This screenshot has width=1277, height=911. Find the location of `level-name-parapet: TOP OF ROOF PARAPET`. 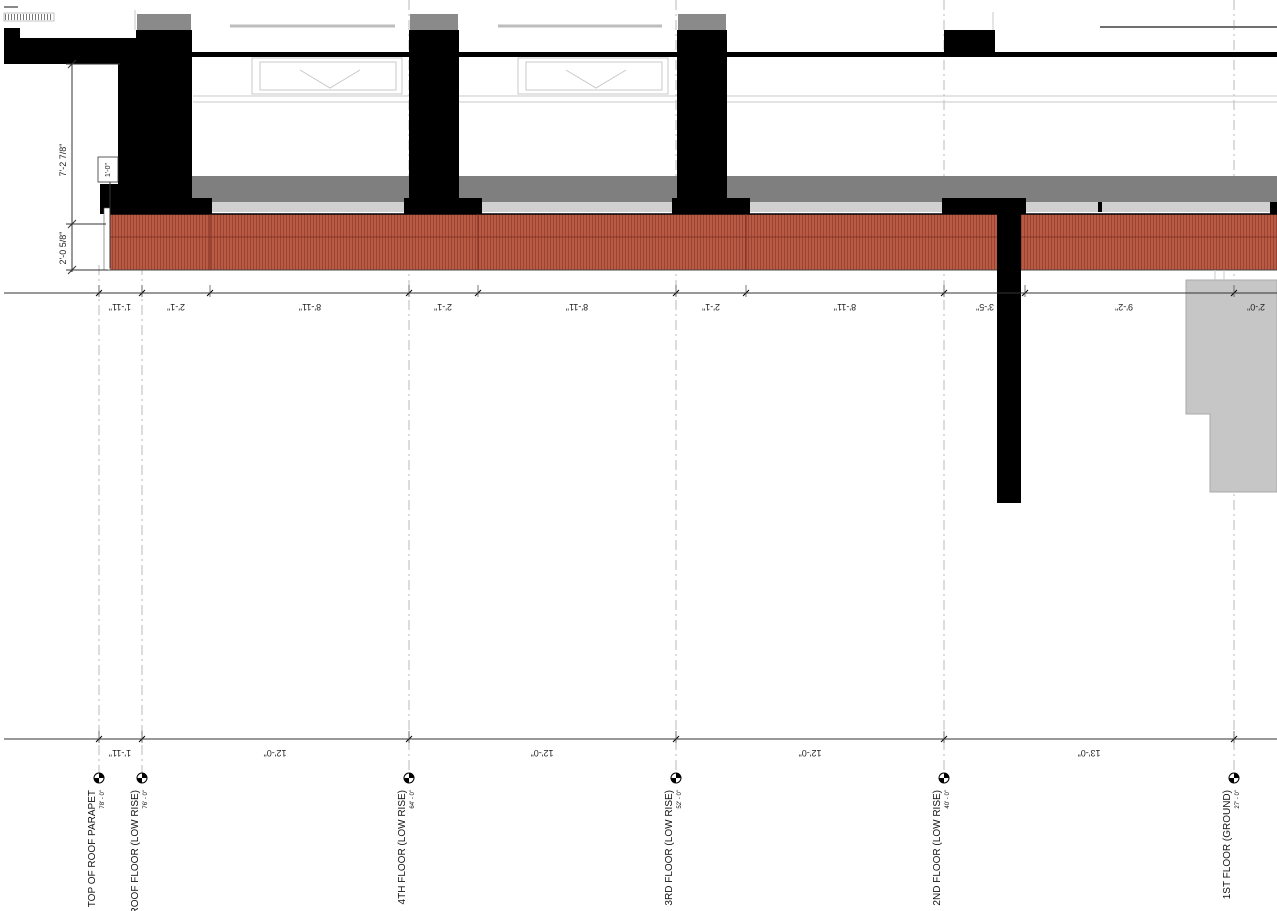

level-name-parapet: TOP OF ROOF PARAPET is located at coordinates (92, 848).